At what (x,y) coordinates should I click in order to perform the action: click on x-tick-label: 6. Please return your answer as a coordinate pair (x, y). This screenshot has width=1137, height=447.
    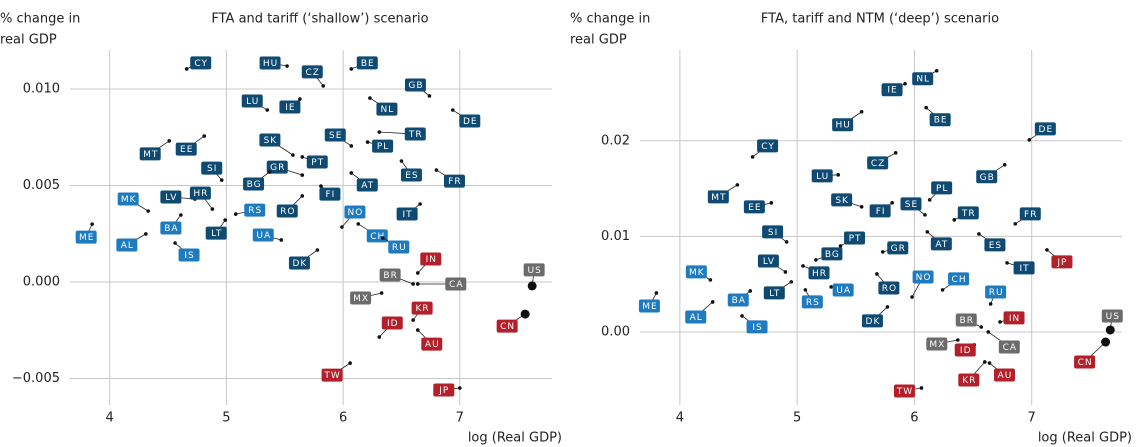
    Looking at the image, I should click on (343, 418).